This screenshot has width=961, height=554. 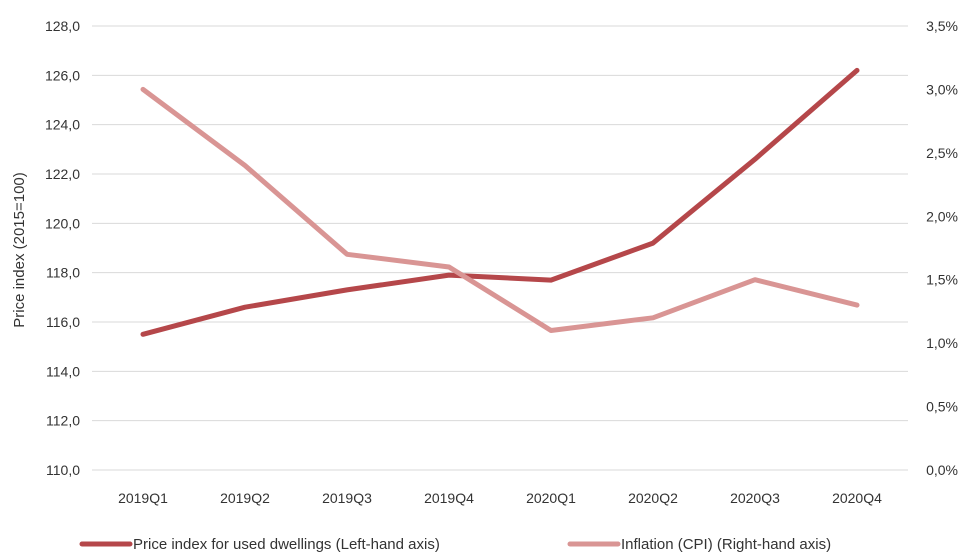 What do you see at coordinates (449, 498) in the screenshot?
I see `x-tick-label: 2019Q4` at bounding box center [449, 498].